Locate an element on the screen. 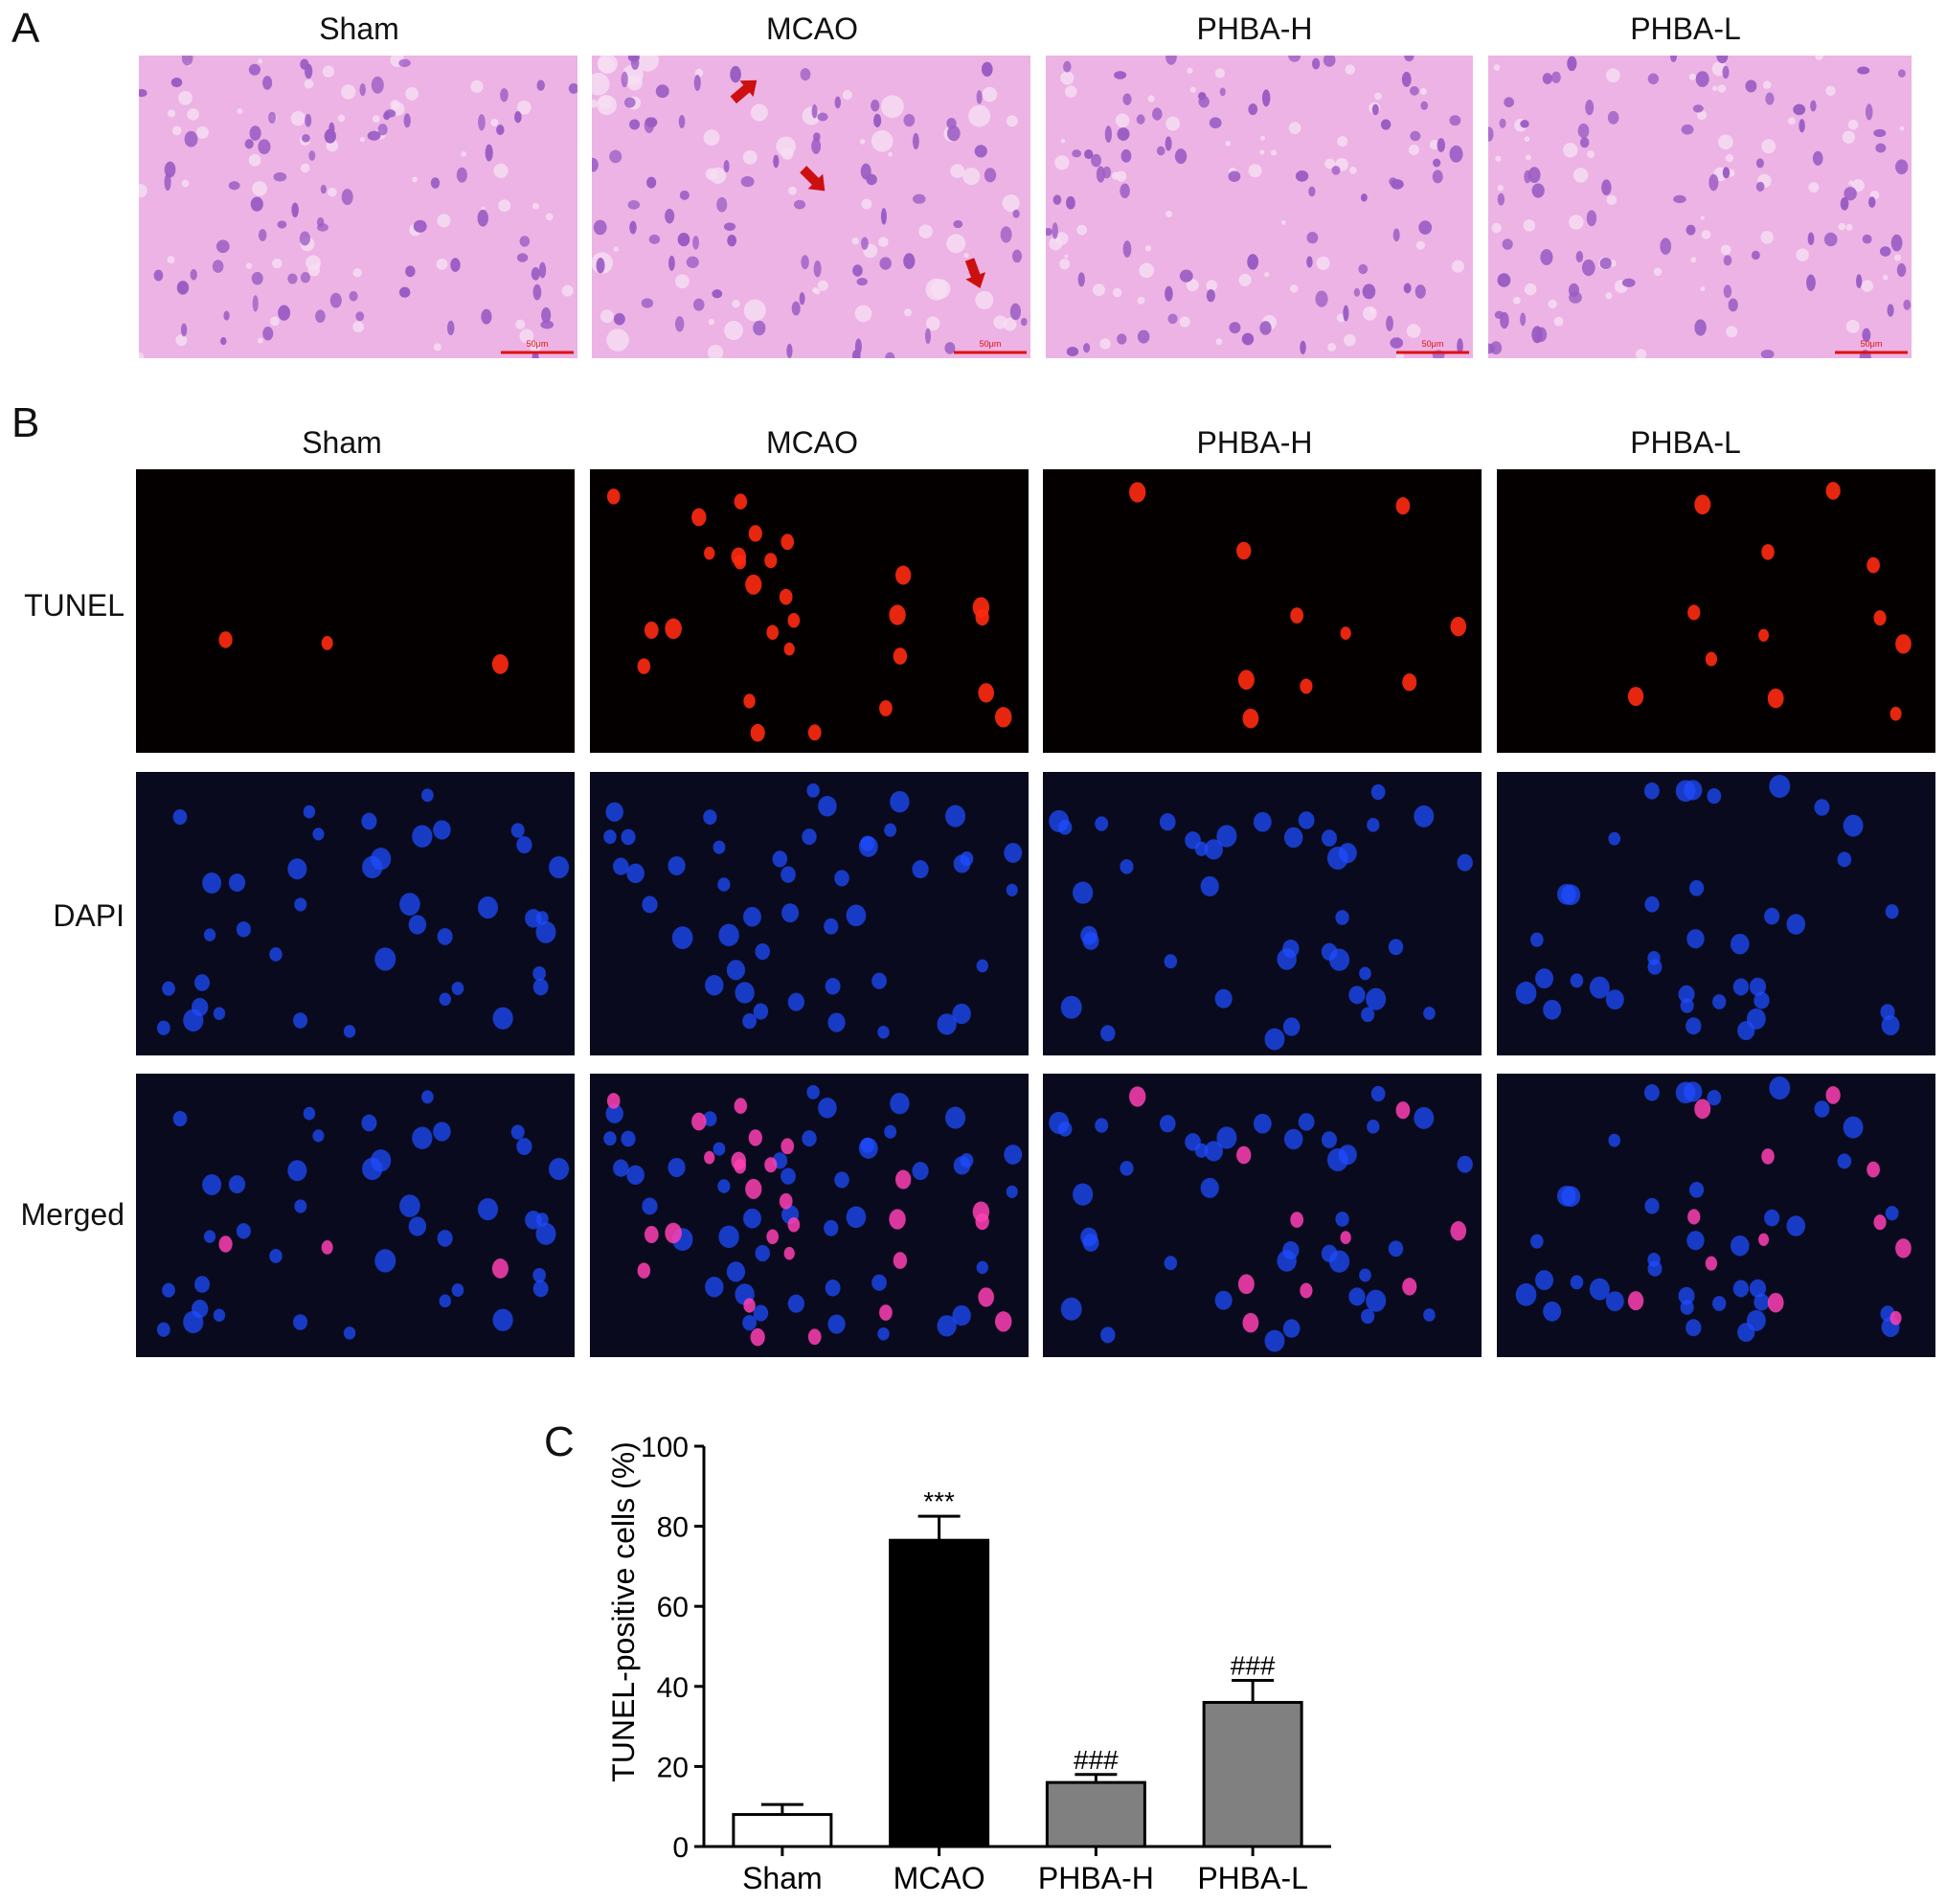 This screenshot has width=1946, height=1904. row-label-merged: Merged is located at coordinates (72, 1214).